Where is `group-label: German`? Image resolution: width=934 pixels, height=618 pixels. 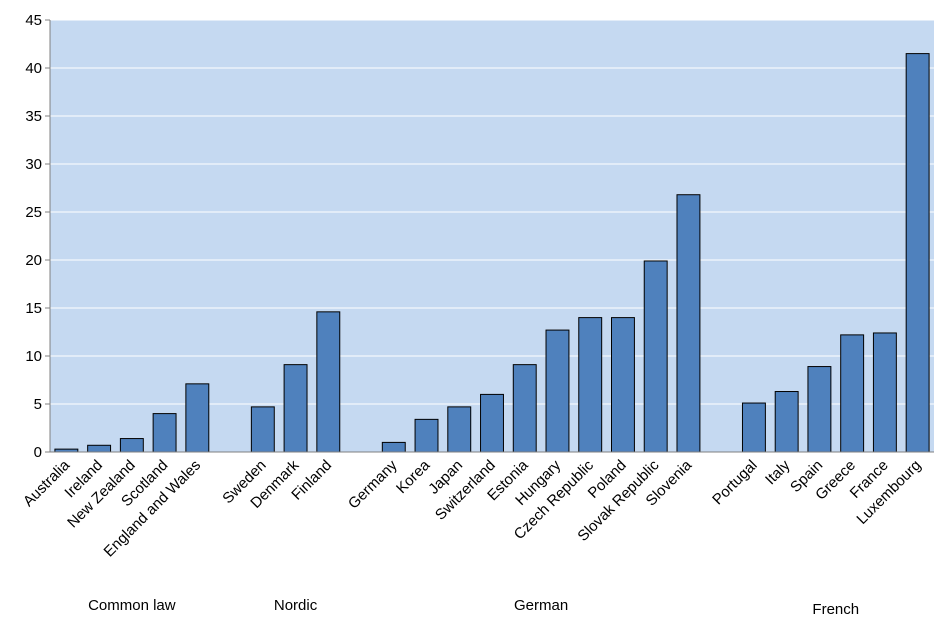 group-label: German is located at coordinates (541, 605).